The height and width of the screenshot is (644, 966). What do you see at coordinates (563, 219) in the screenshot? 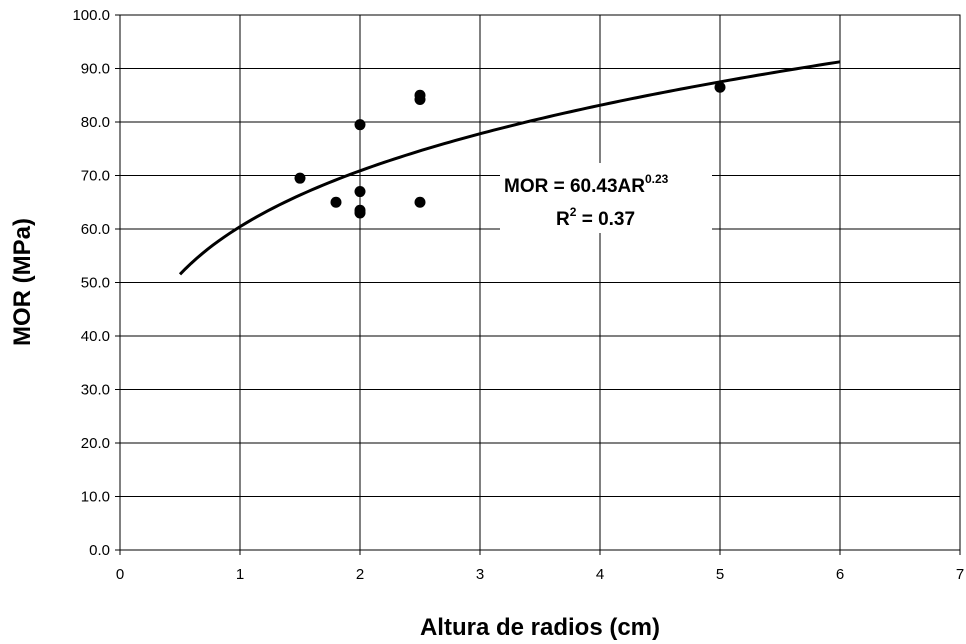
I see `r-squared-prefix: R` at bounding box center [563, 219].